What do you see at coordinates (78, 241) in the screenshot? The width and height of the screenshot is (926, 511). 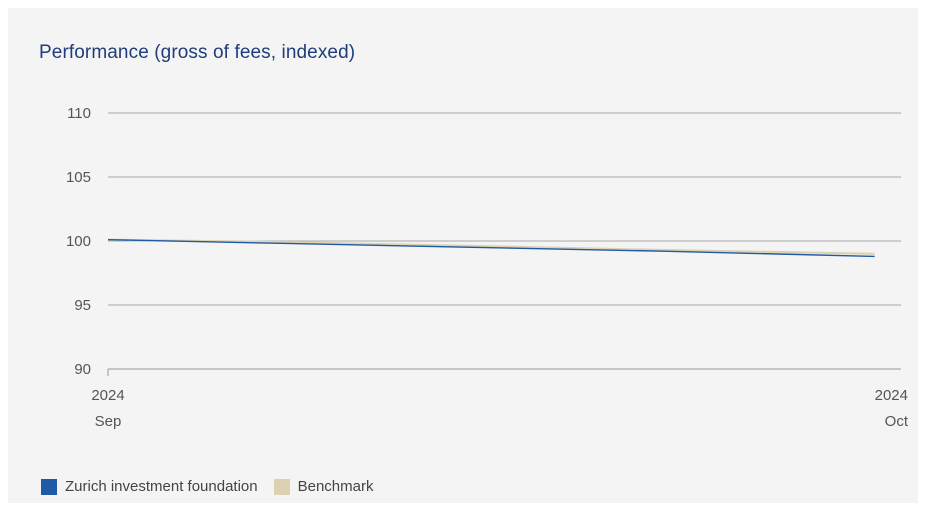 I see `y-tick-label-100: 100` at bounding box center [78, 241].